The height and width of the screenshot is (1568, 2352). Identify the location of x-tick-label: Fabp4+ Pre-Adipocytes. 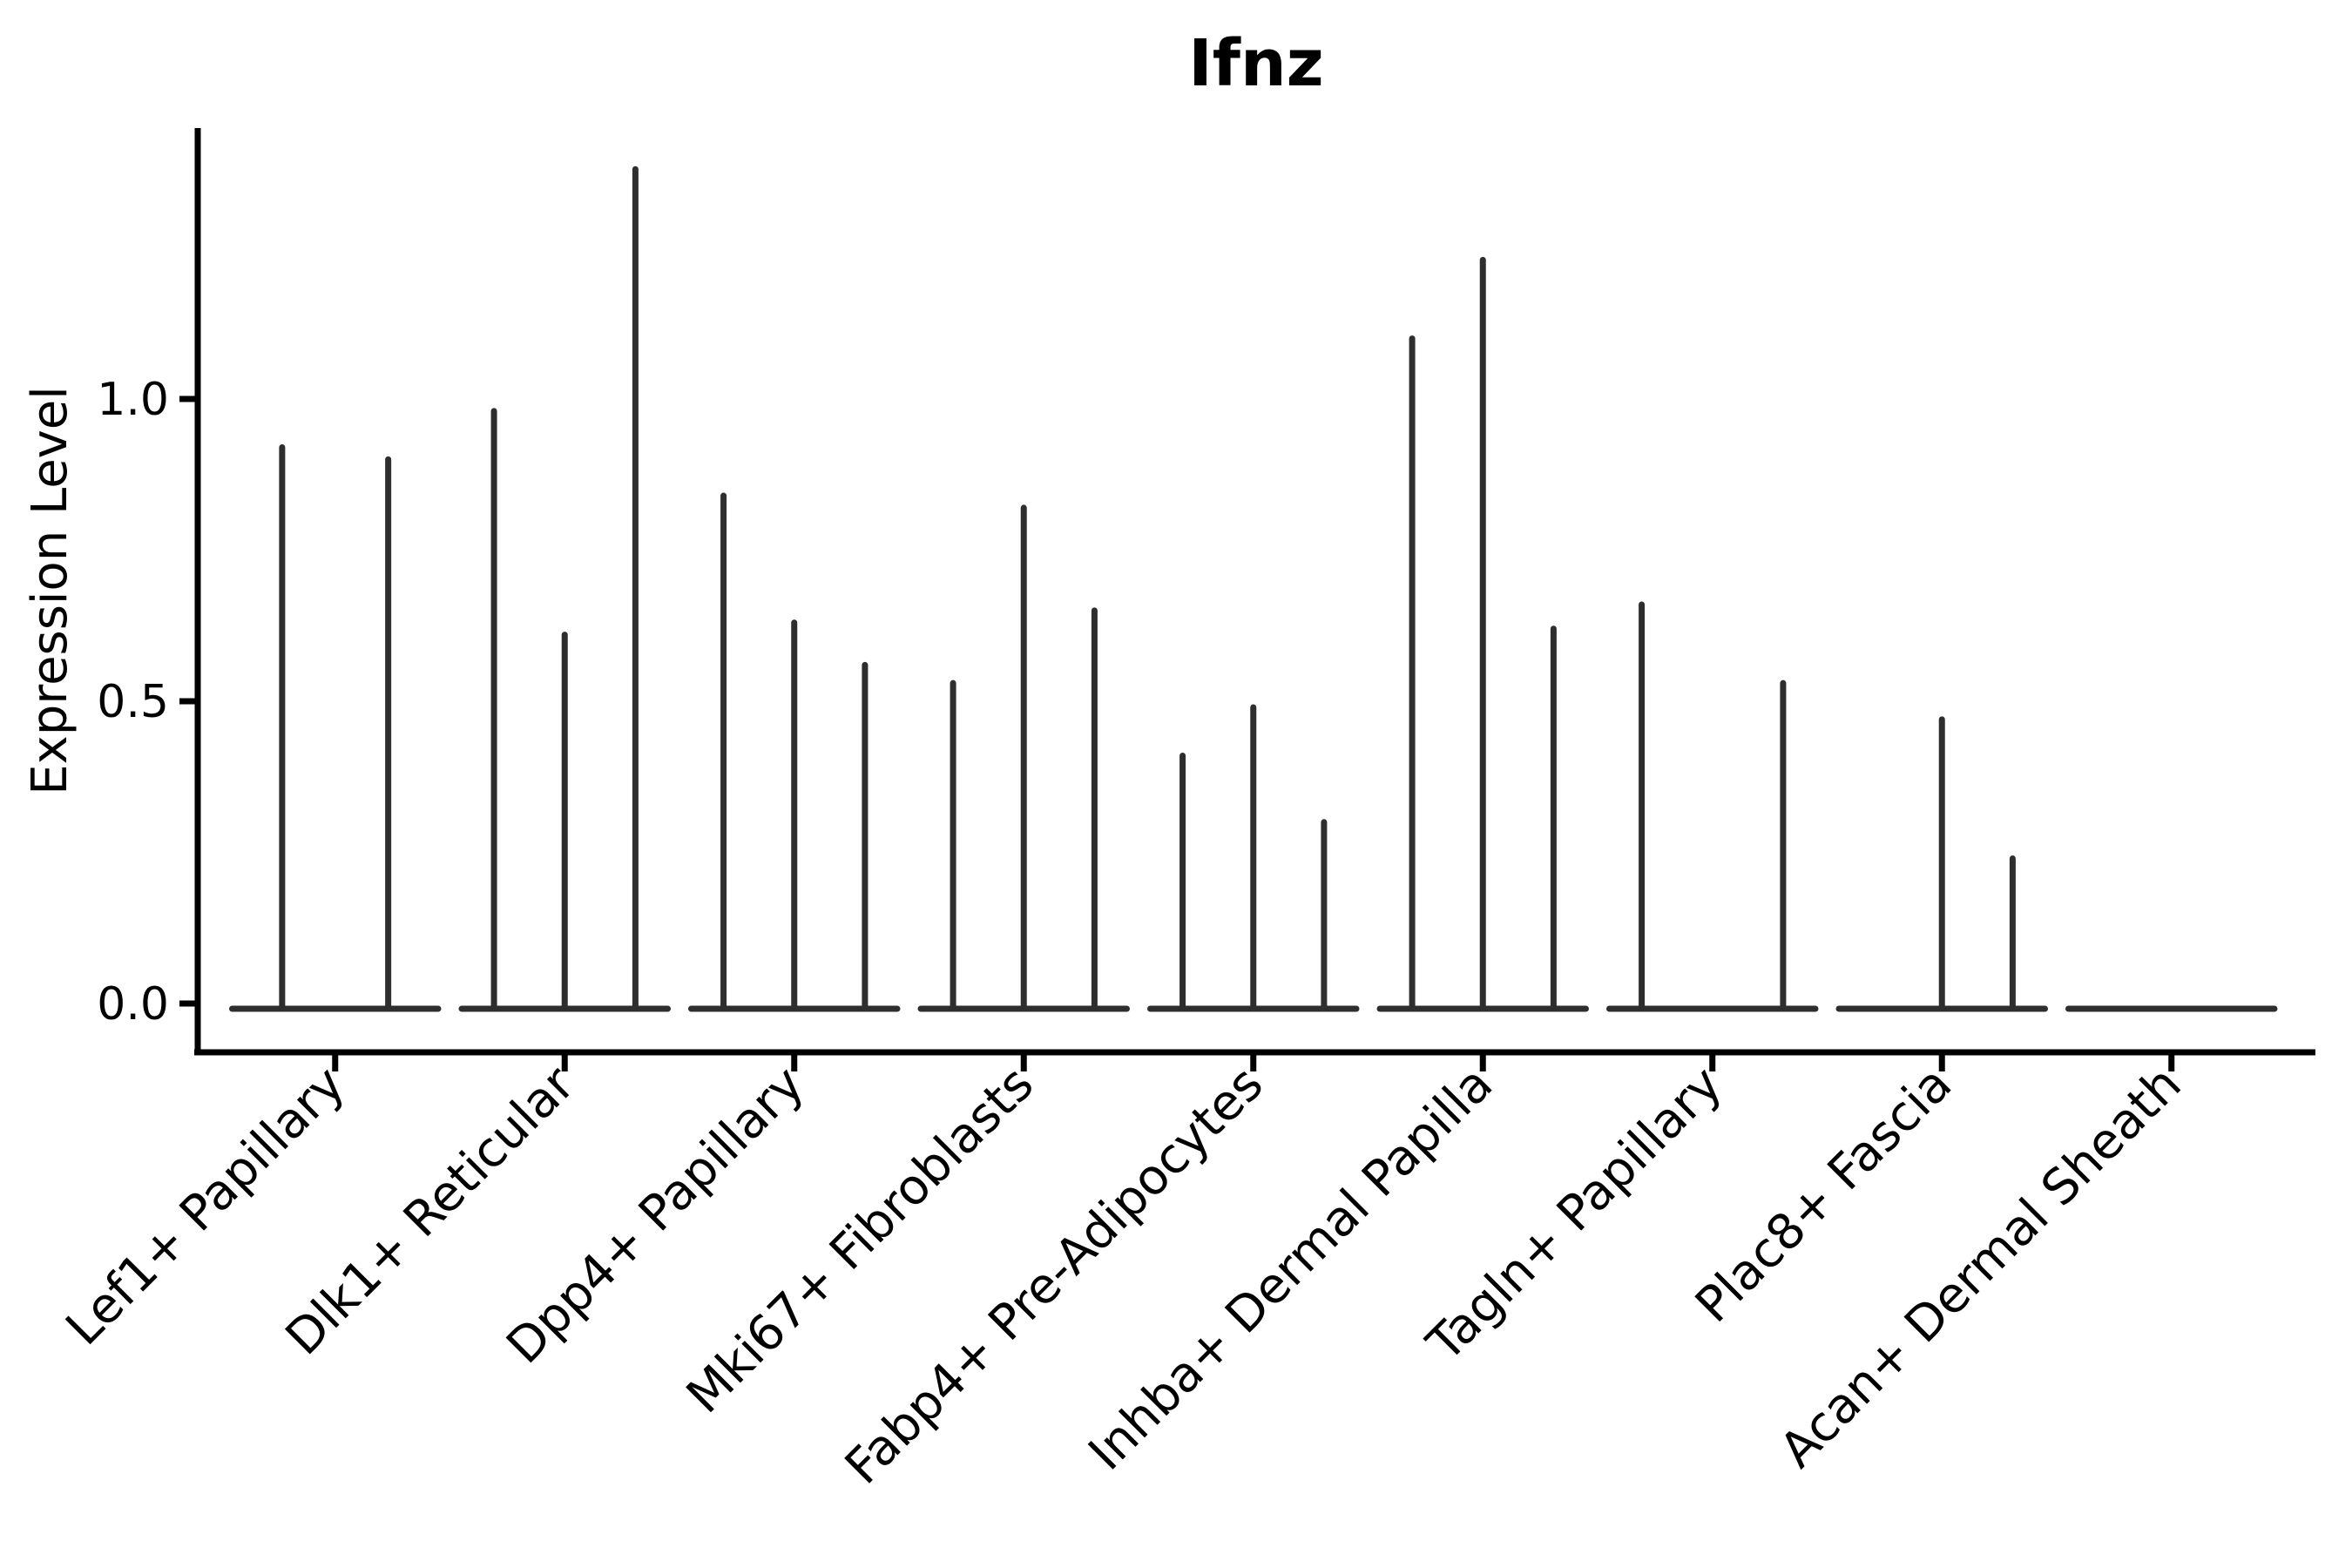
(1054, 1276).